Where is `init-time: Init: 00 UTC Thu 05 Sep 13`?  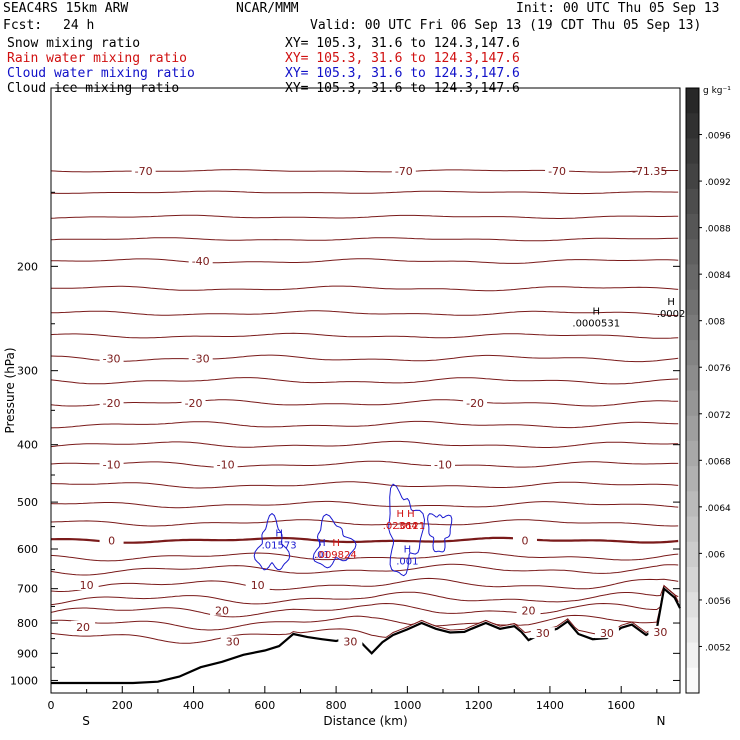
init-time: Init: 00 UTC Thu 05 Sep 13 is located at coordinates (618, 8).